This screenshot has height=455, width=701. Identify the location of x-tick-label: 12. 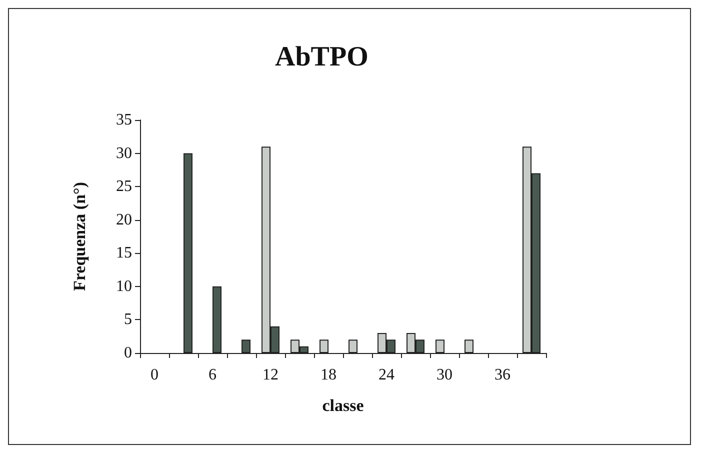
(270, 375).